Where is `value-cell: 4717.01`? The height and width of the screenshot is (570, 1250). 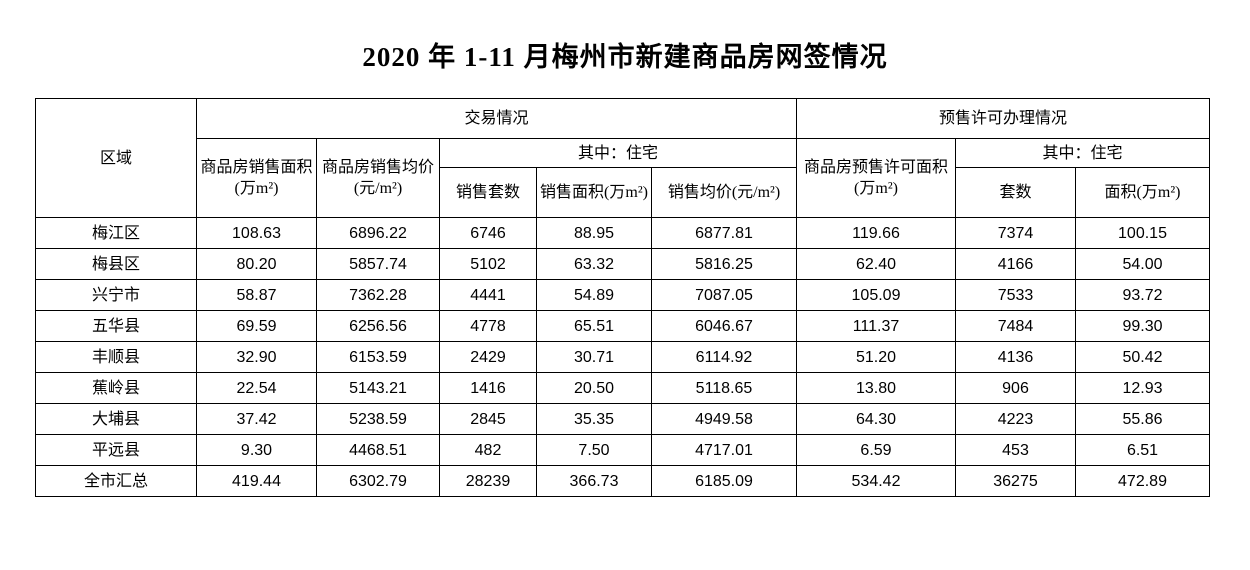
value-cell: 4717.01 is located at coordinates (724, 450).